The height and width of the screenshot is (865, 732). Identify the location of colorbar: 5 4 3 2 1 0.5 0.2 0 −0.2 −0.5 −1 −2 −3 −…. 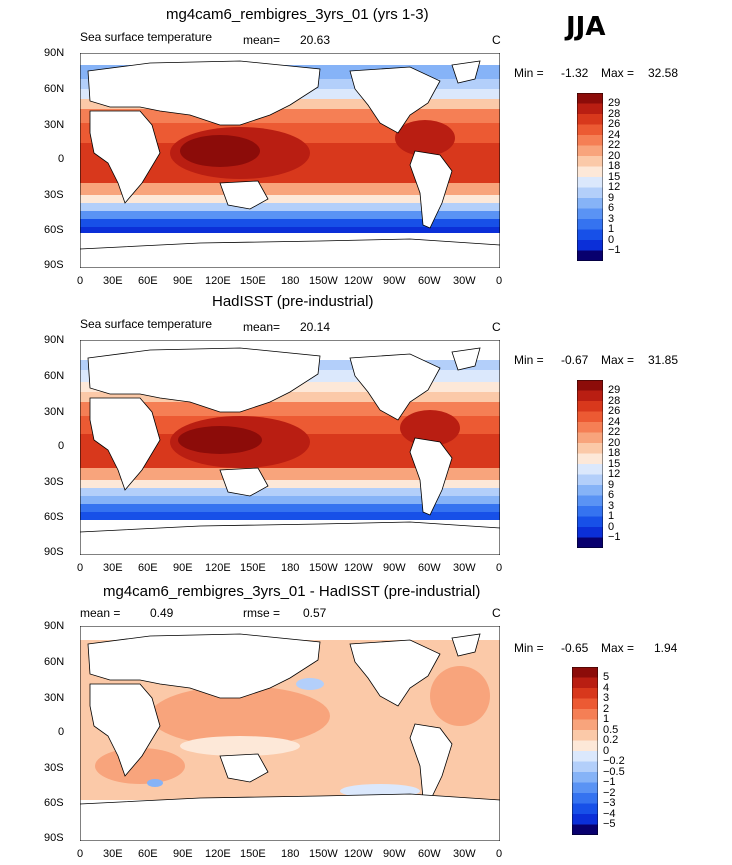
(598, 753).